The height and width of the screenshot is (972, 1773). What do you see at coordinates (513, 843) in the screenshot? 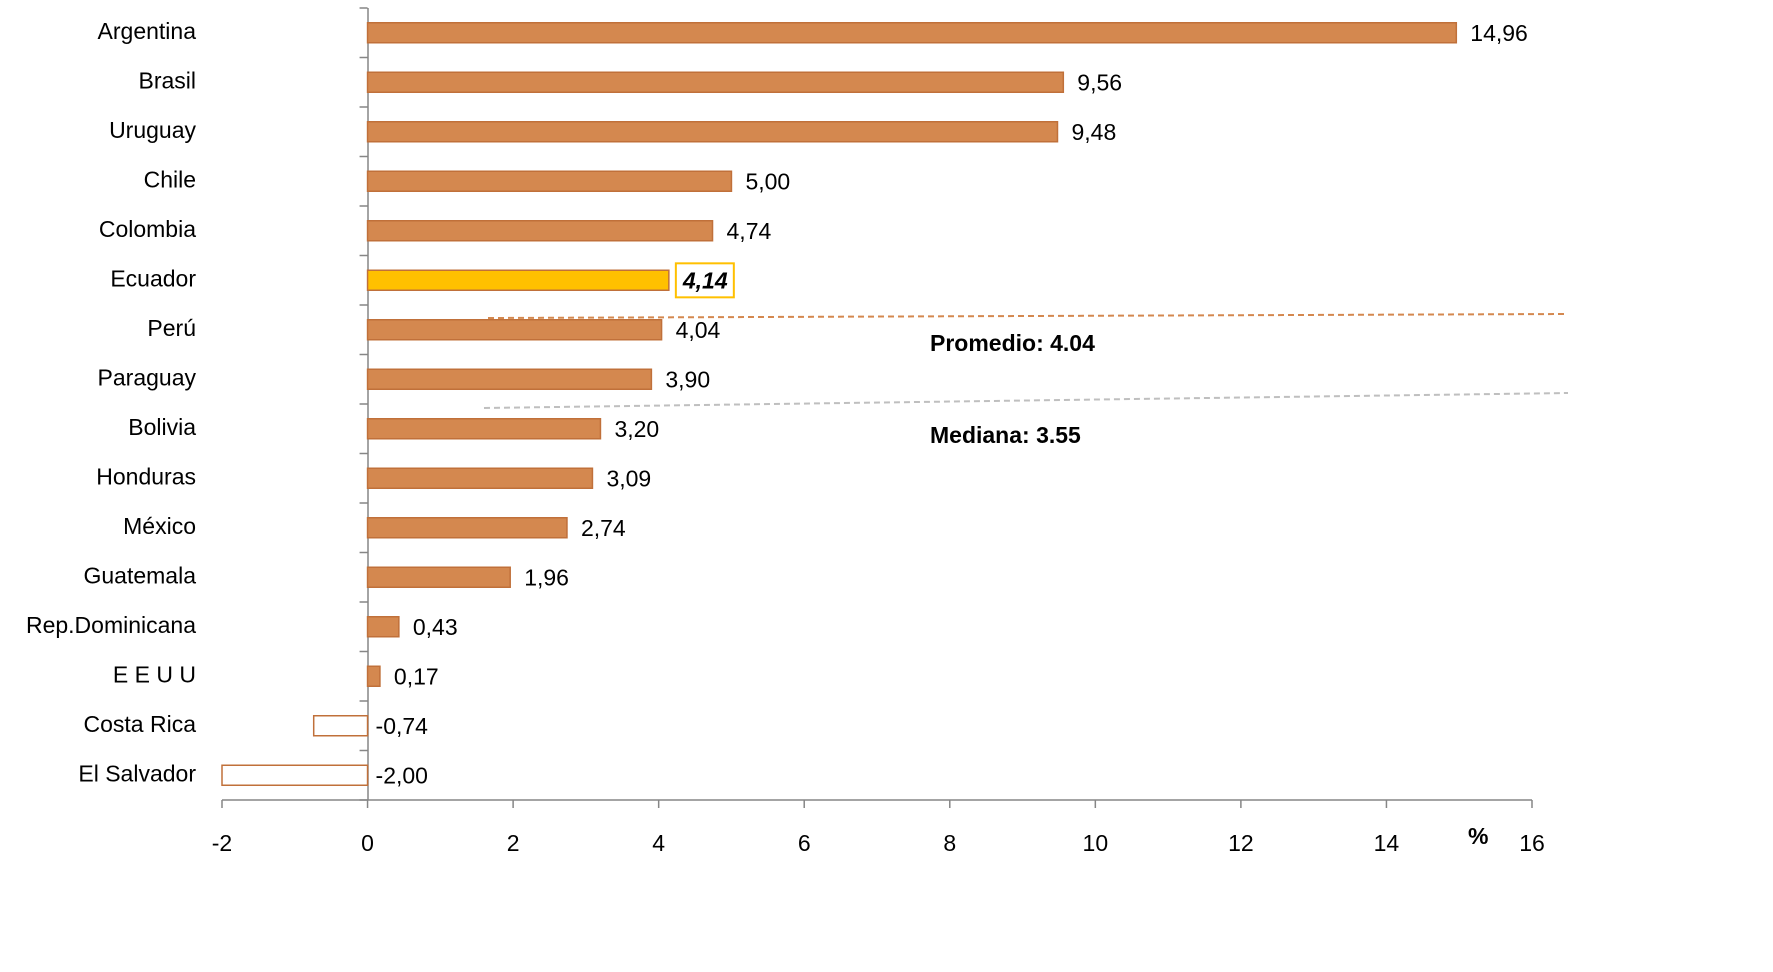
I see `x-tick-label: 2` at bounding box center [513, 843].